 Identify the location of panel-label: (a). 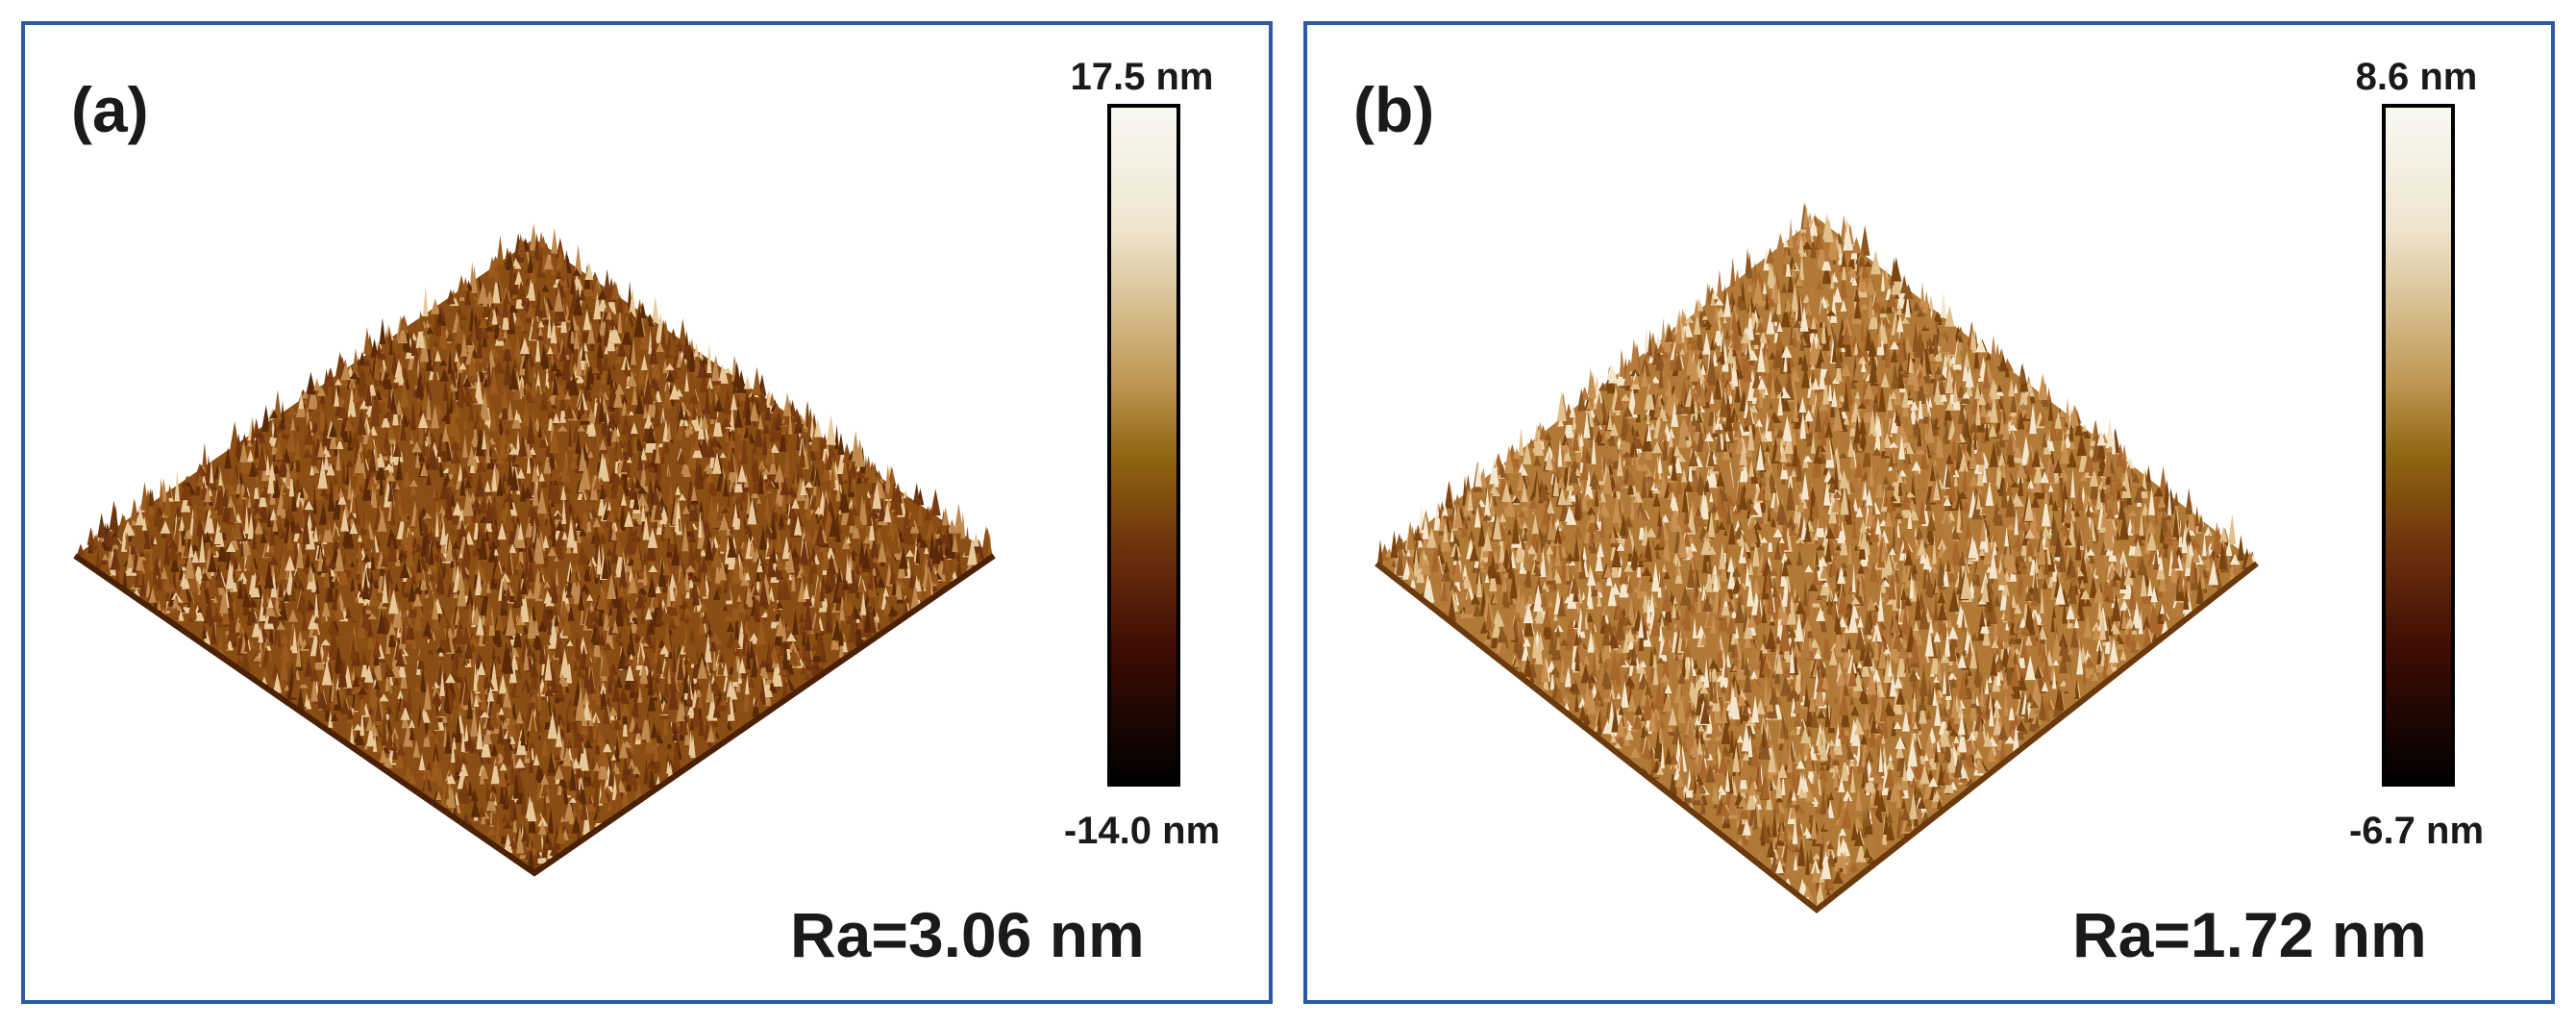
(110, 109).